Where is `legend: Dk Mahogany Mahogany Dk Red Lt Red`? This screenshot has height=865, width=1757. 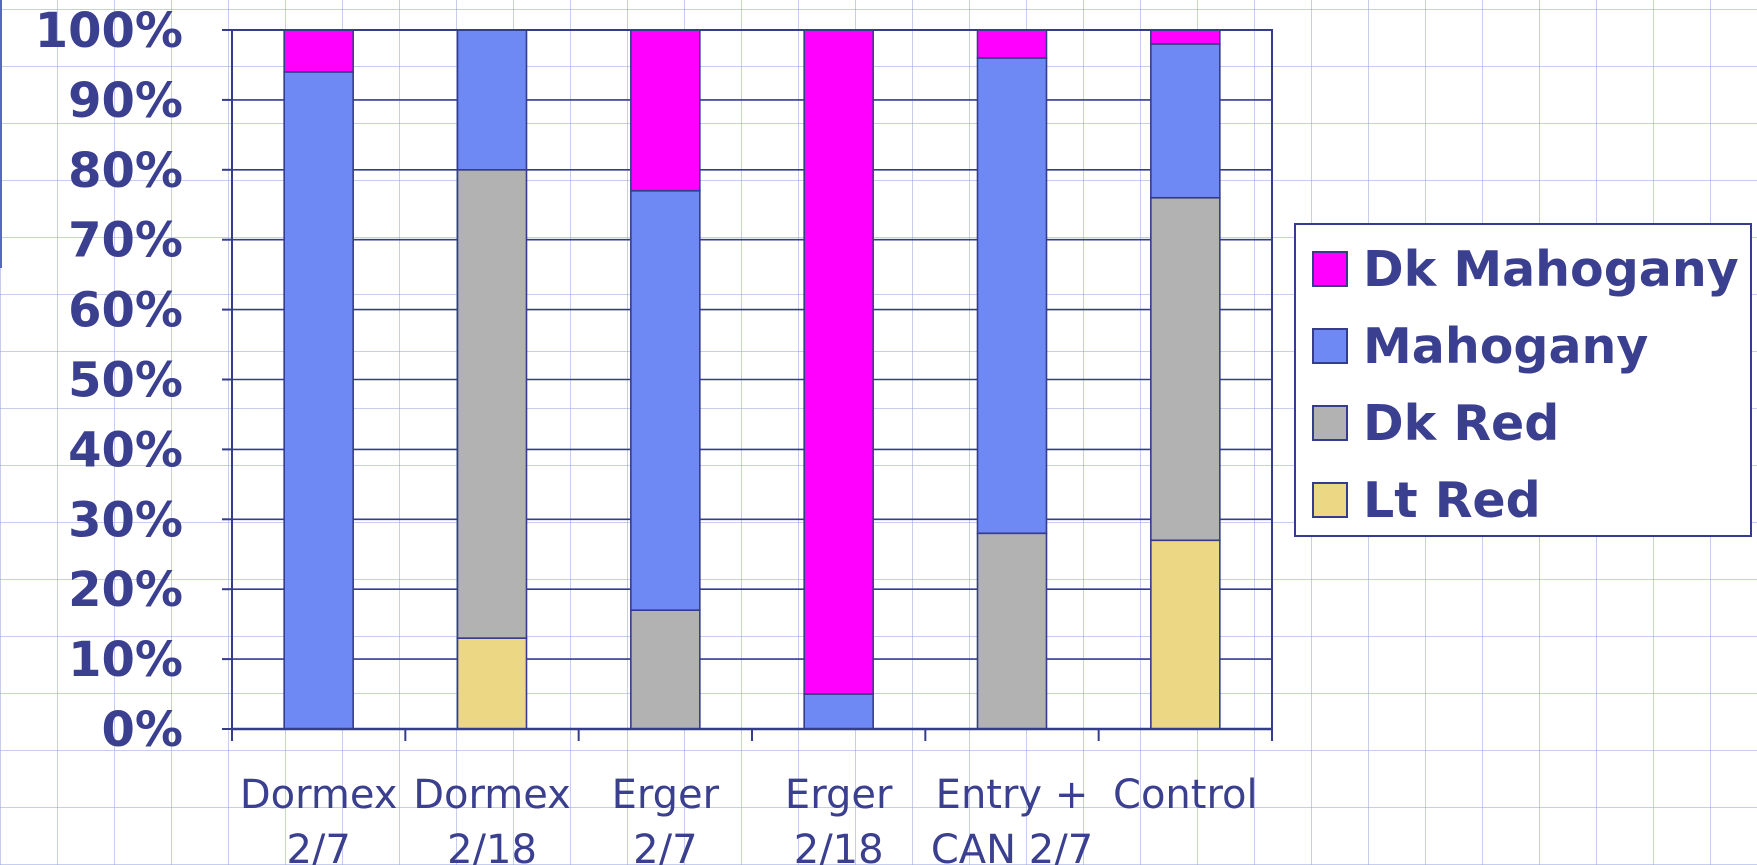
legend: Dk Mahogany Mahogany Dk Red Lt Red is located at coordinates (1523, 380).